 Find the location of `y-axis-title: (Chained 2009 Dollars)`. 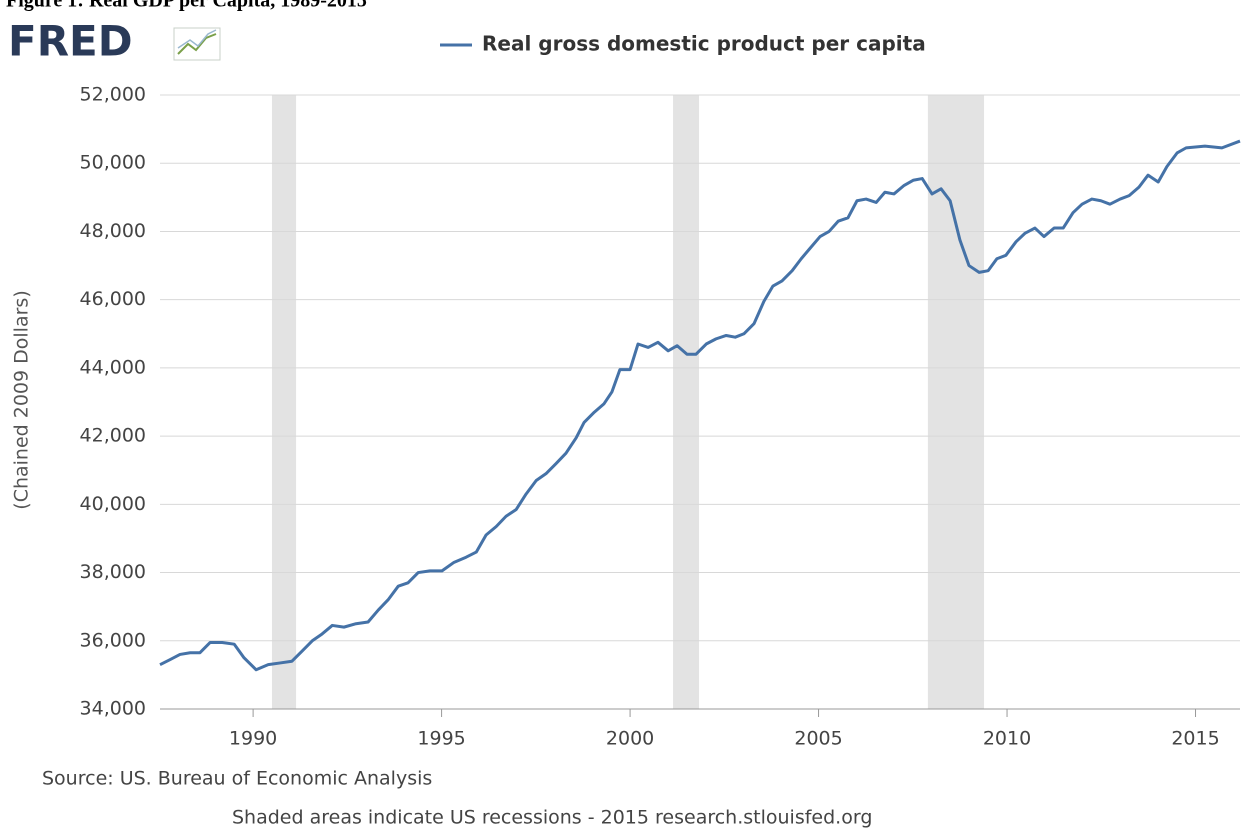

y-axis-title: (Chained 2009 Dollars) is located at coordinates (22, 399).